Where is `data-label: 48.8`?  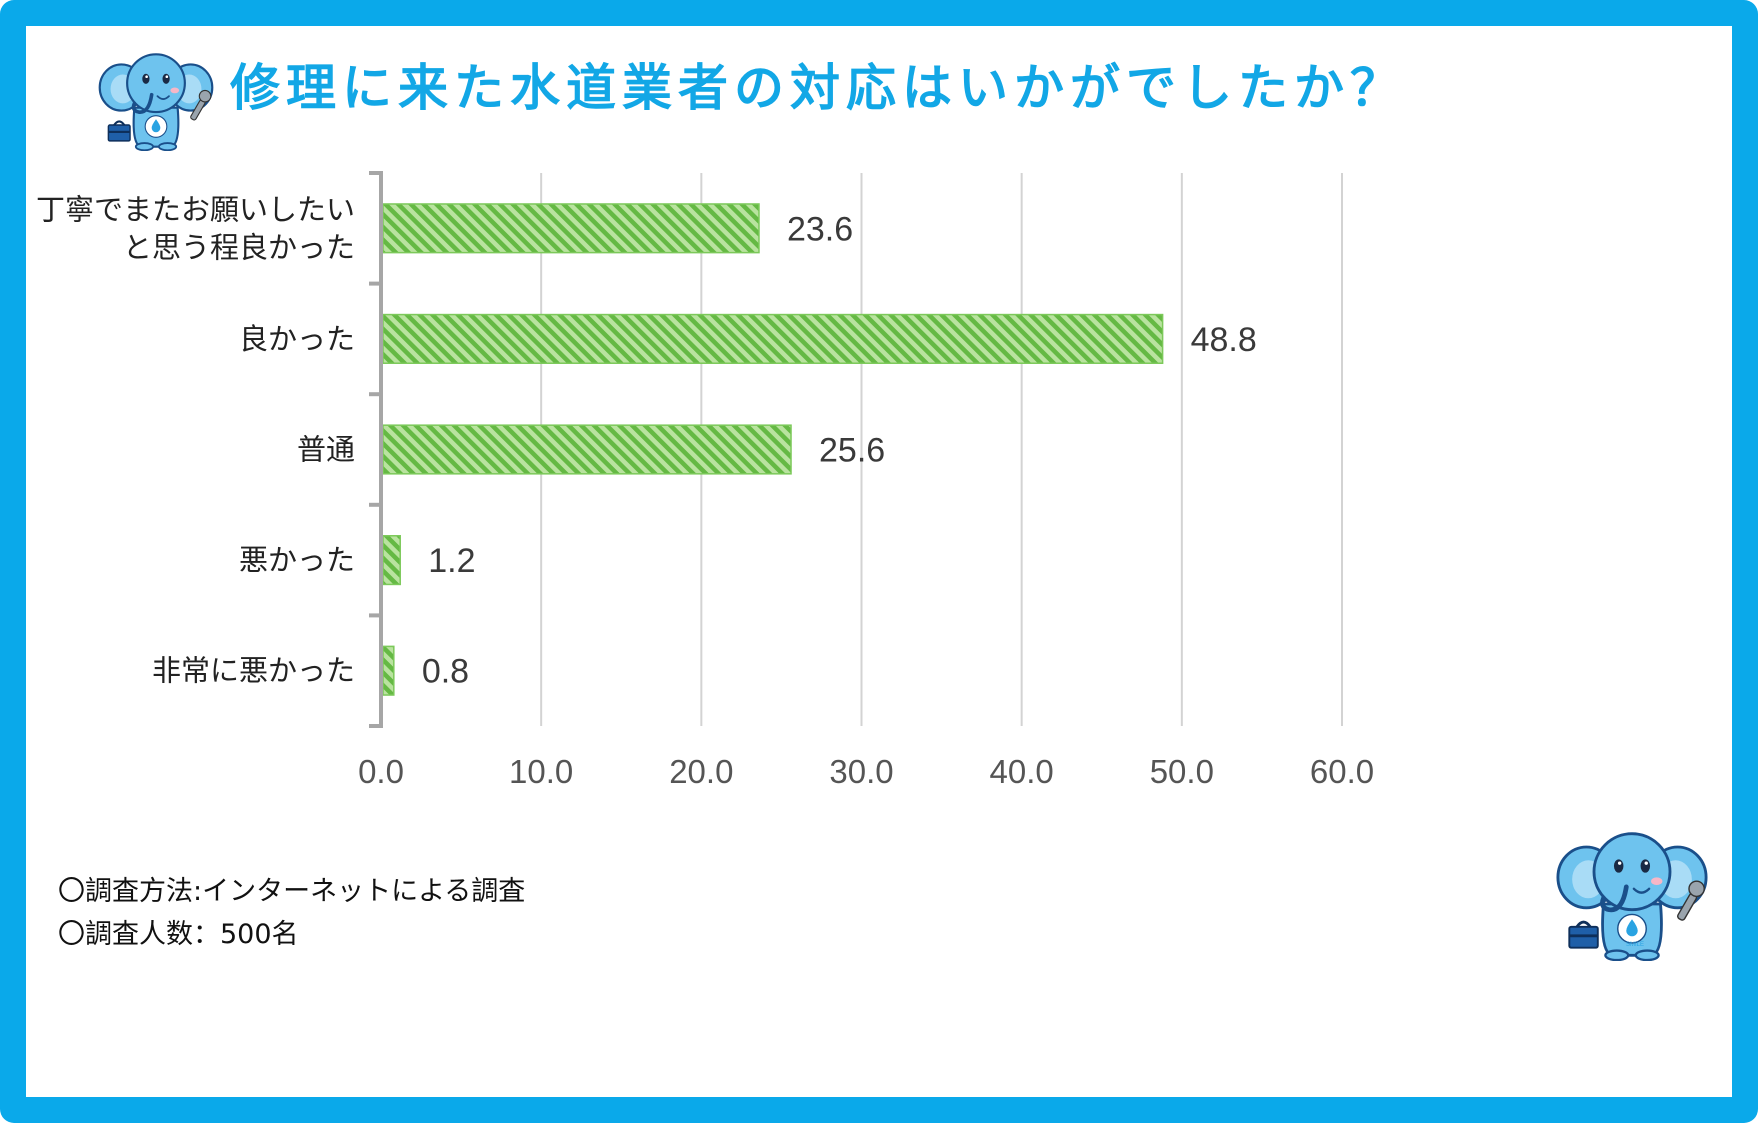
data-label: 48.8 is located at coordinates (1224, 340).